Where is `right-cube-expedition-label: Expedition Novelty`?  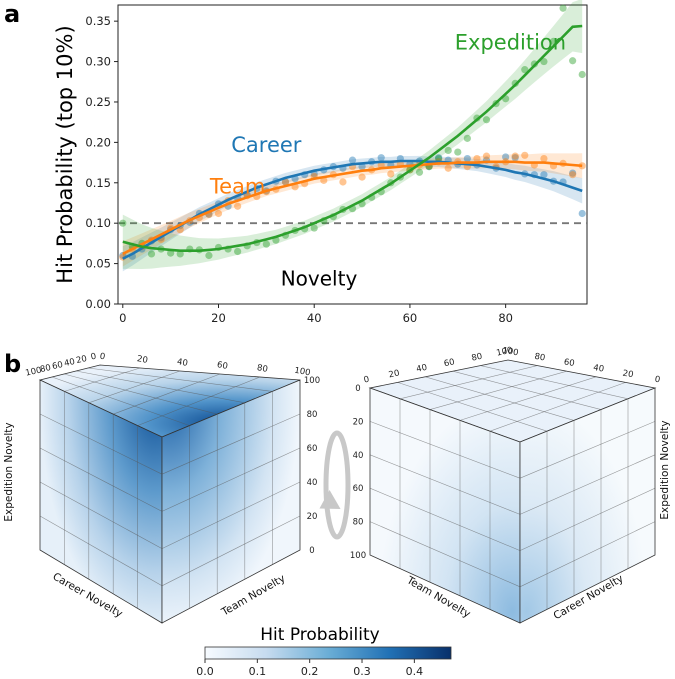 right-cube-expedition-label: Expedition Novelty is located at coordinates (665, 469).